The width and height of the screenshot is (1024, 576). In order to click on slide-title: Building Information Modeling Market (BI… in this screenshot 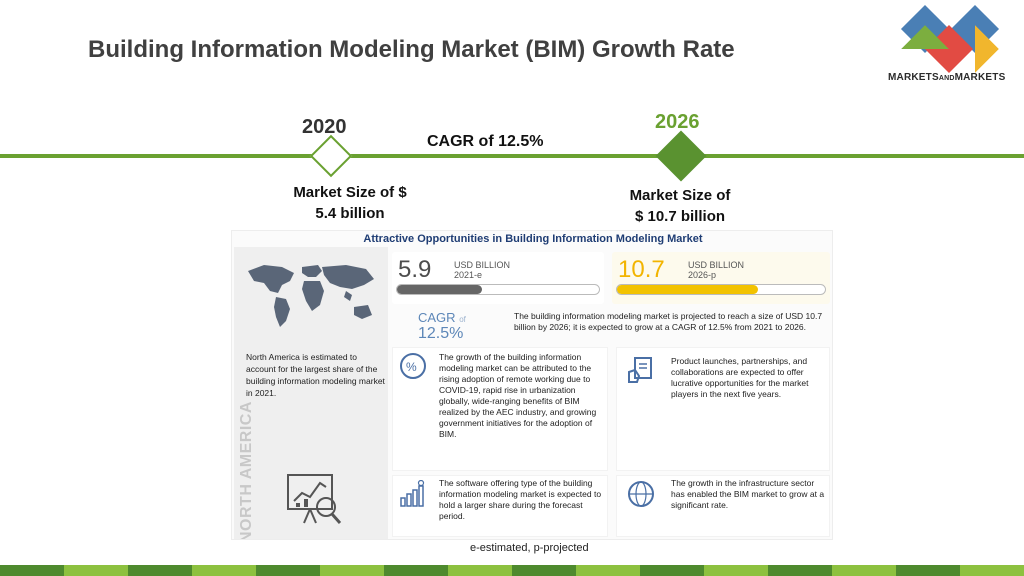, I will do `click(411, 49)`.